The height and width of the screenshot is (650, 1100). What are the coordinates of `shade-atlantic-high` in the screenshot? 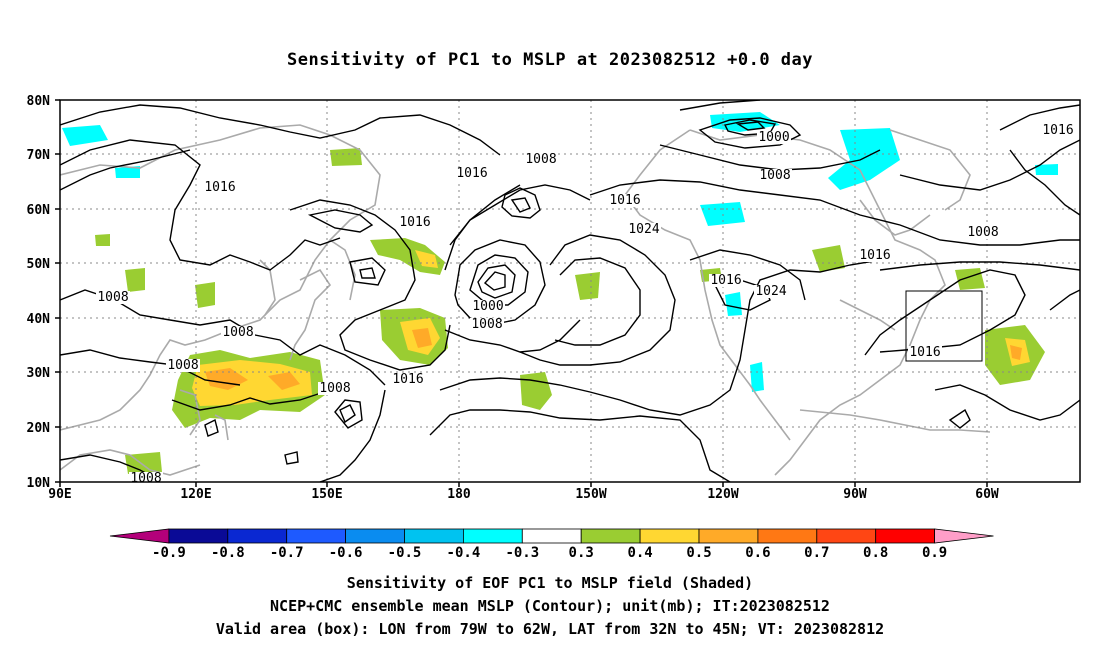 It's located at (1016, 352).